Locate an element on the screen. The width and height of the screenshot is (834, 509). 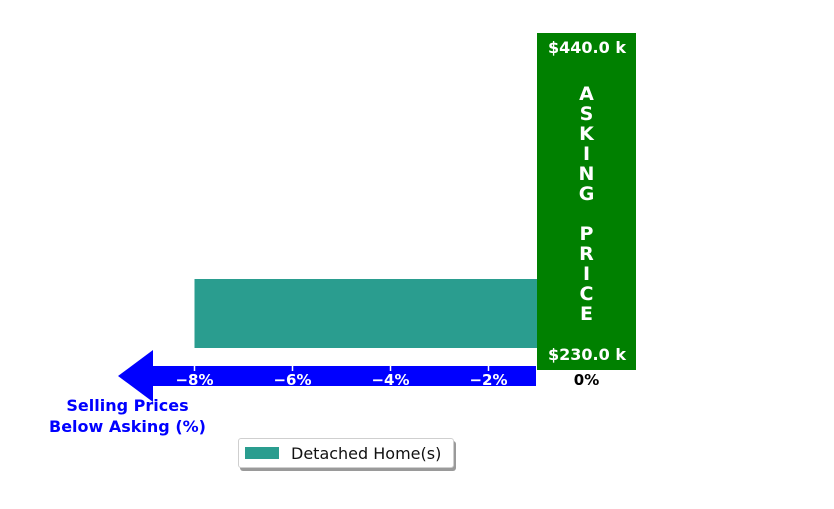
x-tick-label: −8% is located at coordinates (194, 380).